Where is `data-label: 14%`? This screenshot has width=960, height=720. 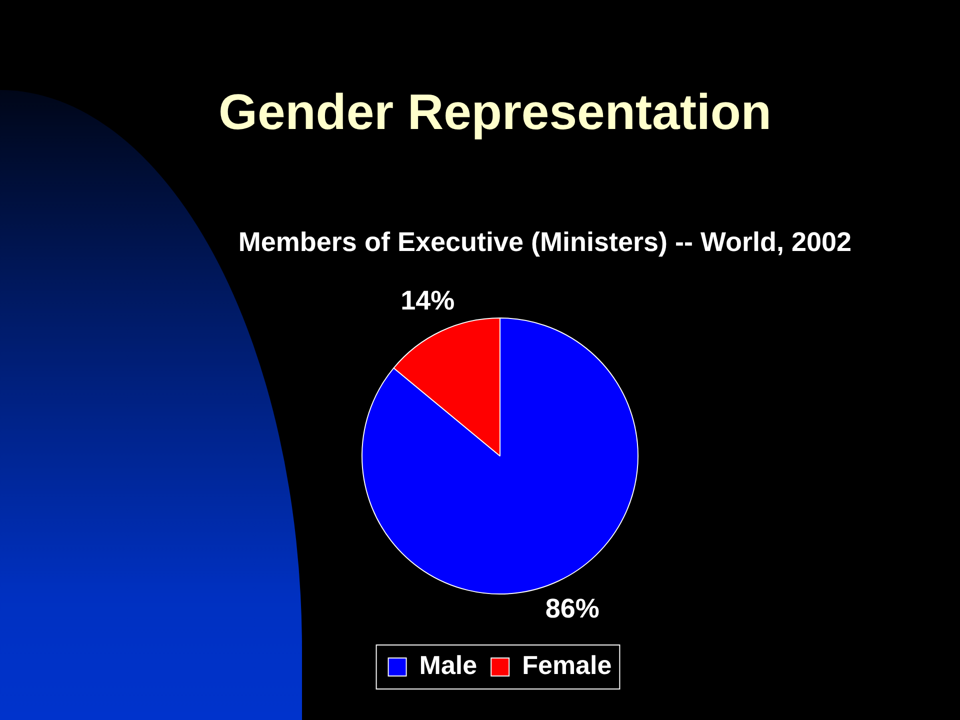 data-label: 14% is located at coordinates (427, 301).